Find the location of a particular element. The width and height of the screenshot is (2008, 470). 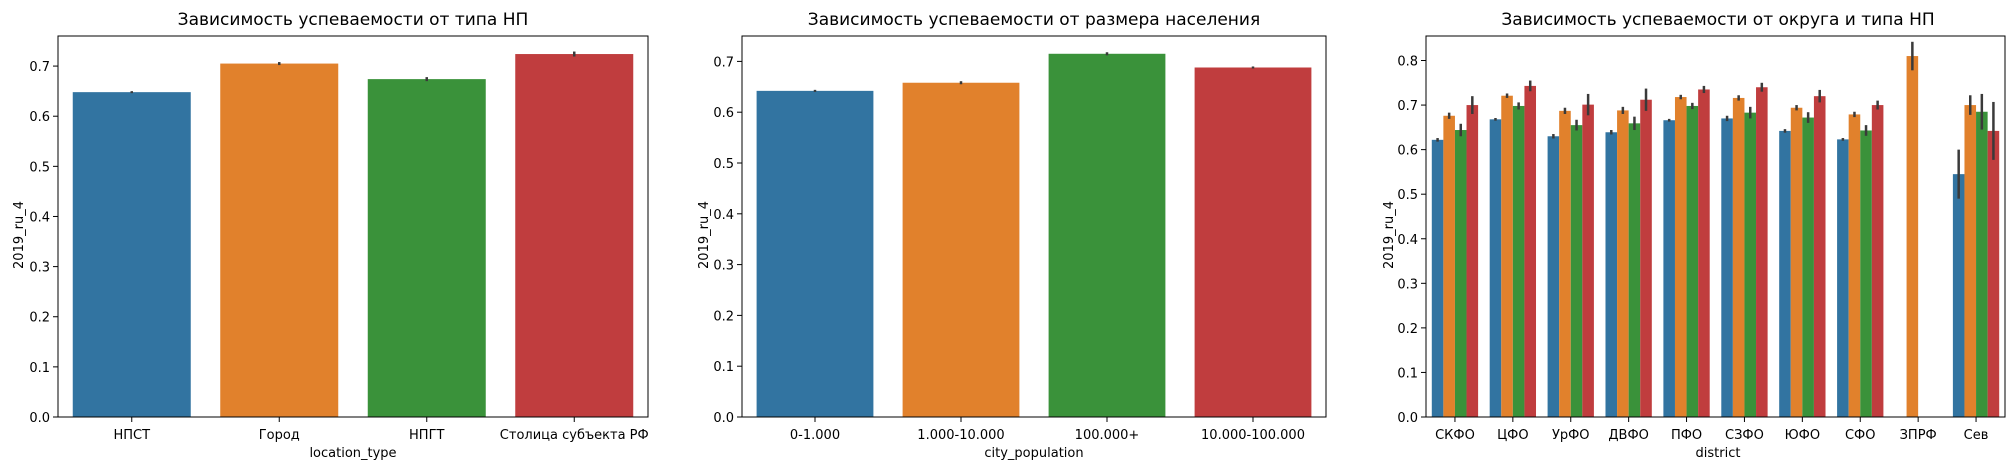

x-axis-label: location_type is located at coordinates (352, 453).